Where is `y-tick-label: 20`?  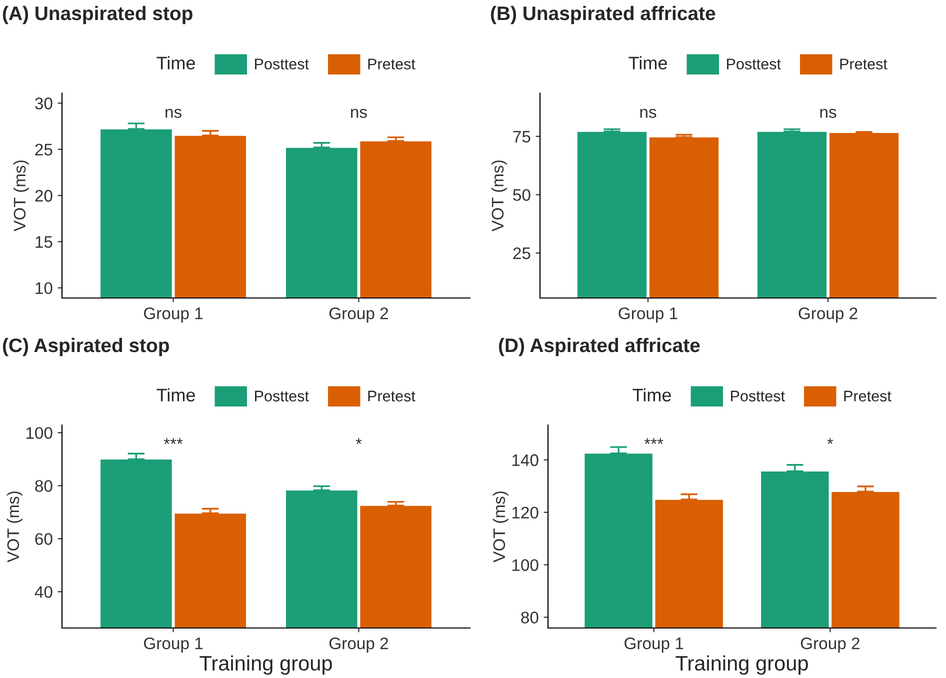
y-tick-label: 20 is located at coordinates (43, 196).